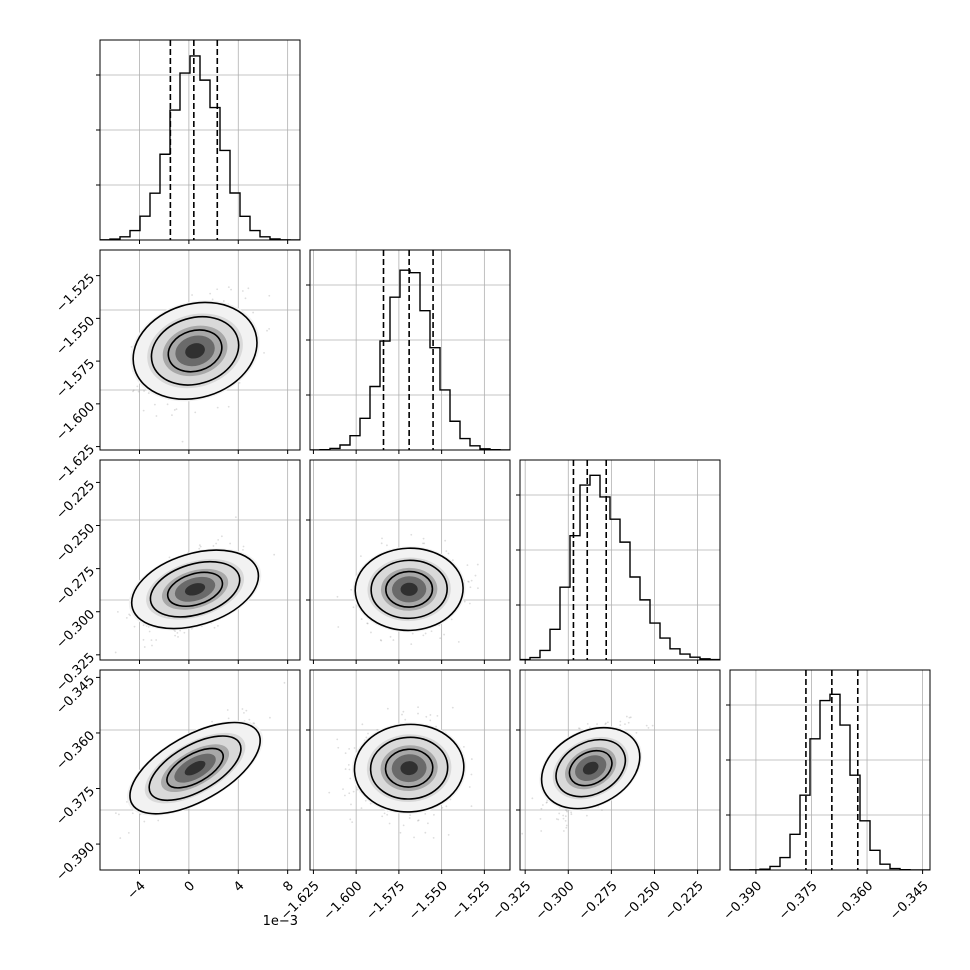 This screenshot has width=970, height=970. I want to click on x-tick-label: 0, so click(190, 887).